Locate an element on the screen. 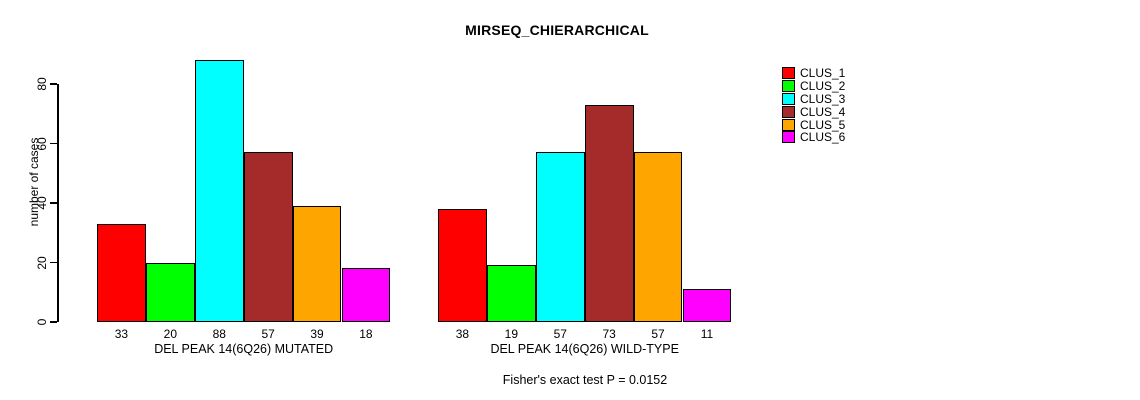 The width and height of the screenshot is (1140, 400). bar-clus_5-group2 is located at coordinates (658, 237).